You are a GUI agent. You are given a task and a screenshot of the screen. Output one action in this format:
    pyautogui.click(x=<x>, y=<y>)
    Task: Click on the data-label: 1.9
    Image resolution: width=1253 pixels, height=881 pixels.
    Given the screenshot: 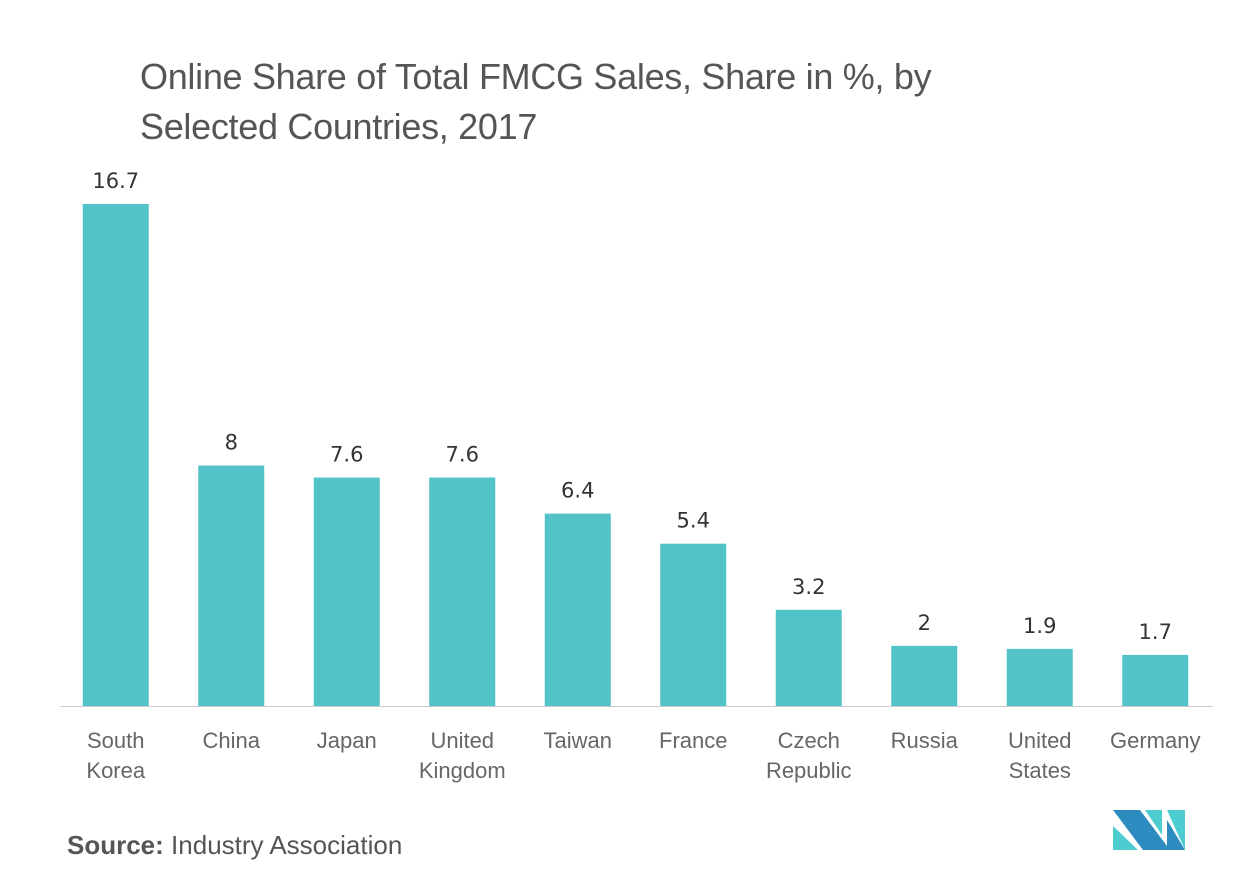 What is the action you would take?
    pyautogui.click(x=1039, y=626)
    